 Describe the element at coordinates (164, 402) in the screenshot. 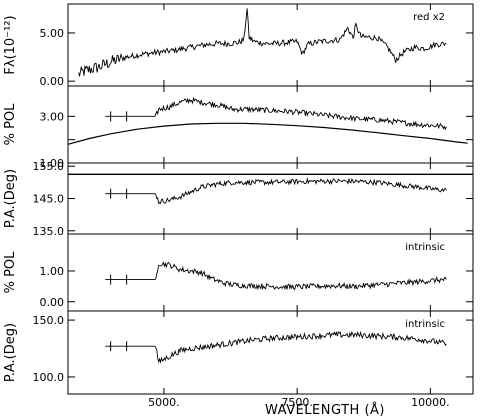

I see `x-tick-label: 5000.` at that location.